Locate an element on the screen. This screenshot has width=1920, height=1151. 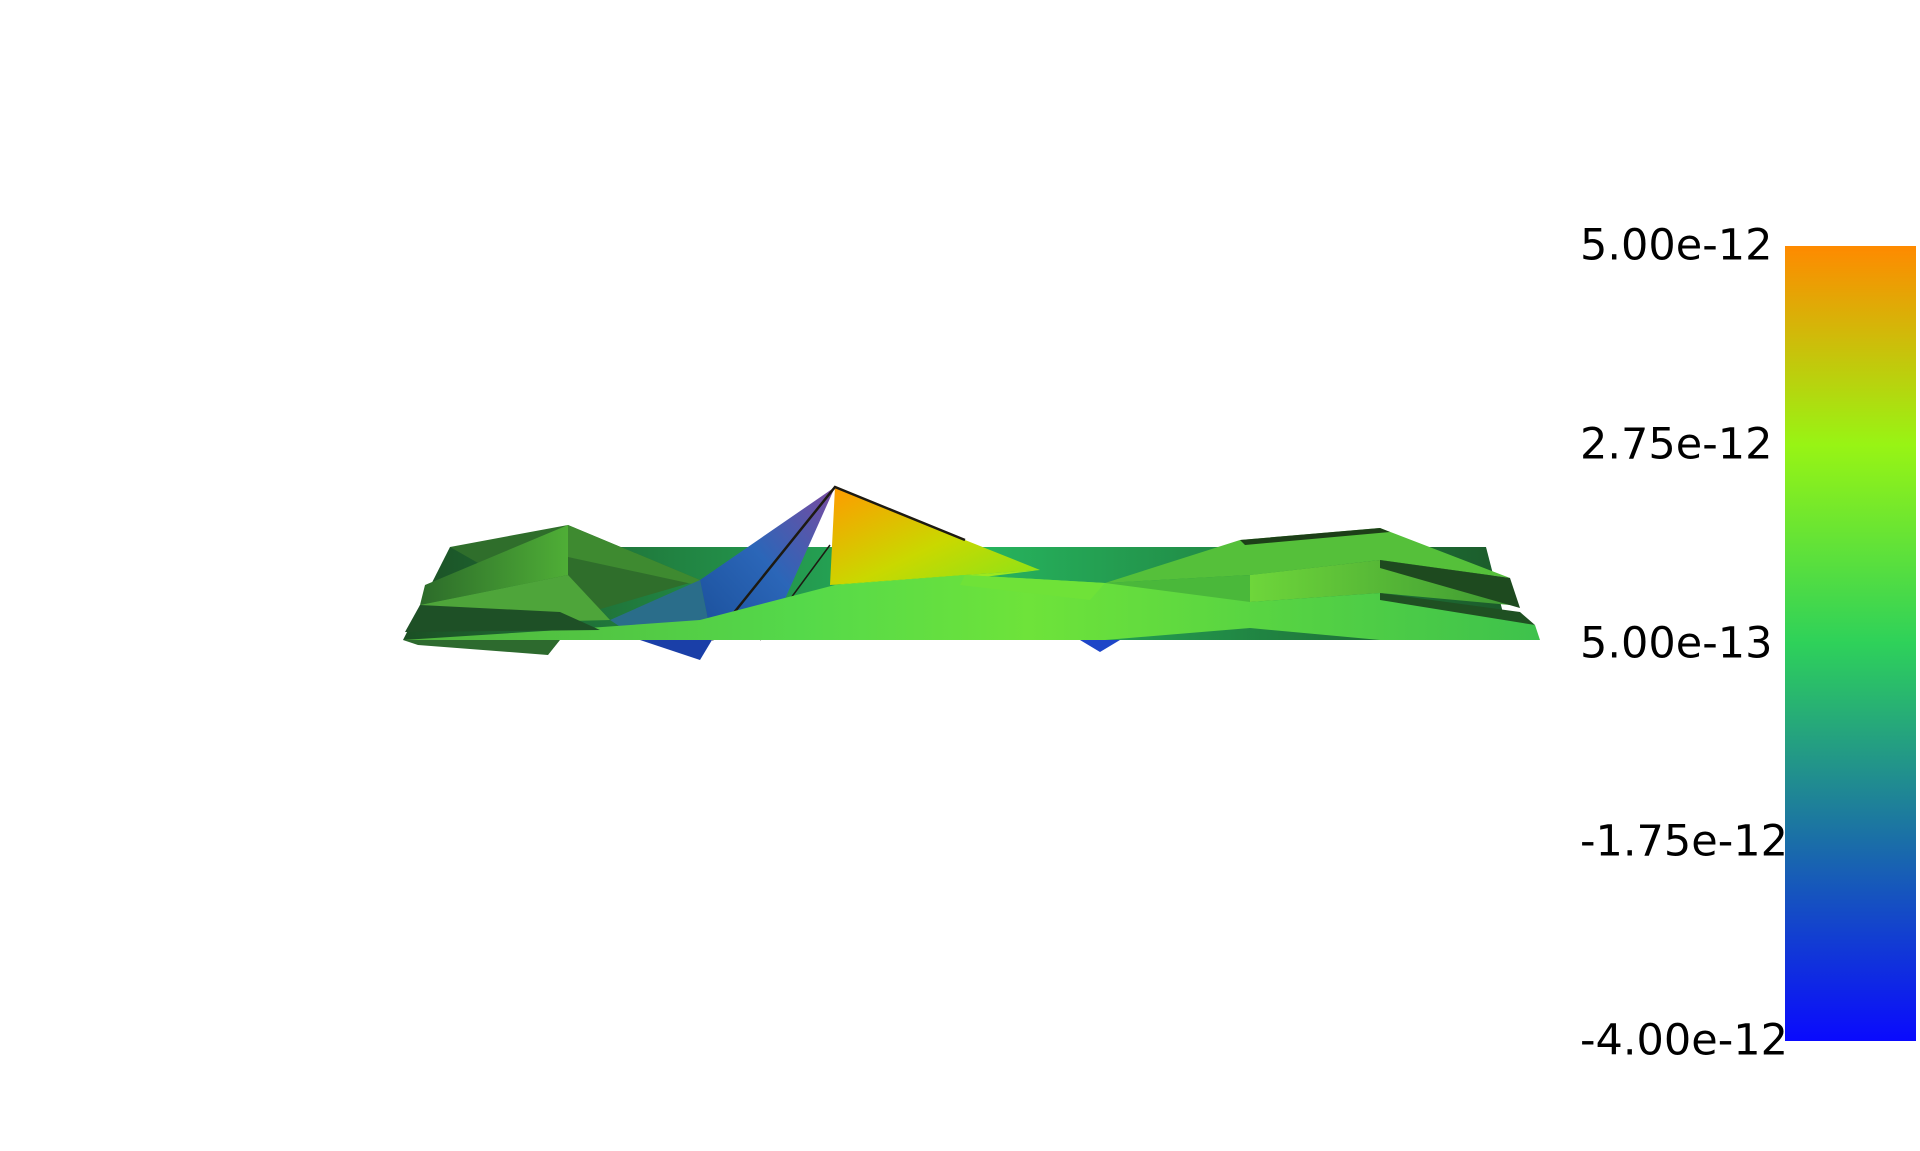
colorbar-tick-label: -4.00e-12 is located at coordinates (1684, 1040).